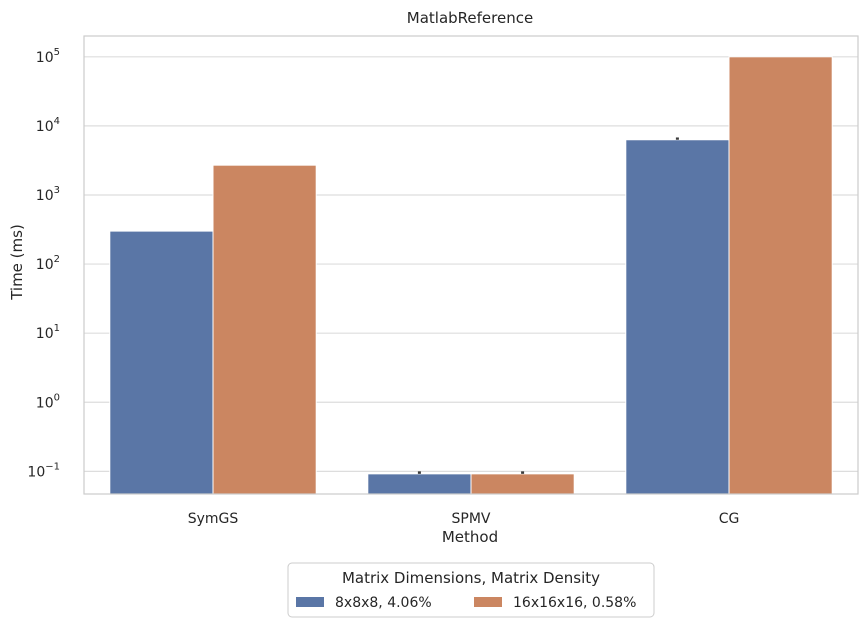 The height and width of the screenshot is (626, 867). Describe the element at coordinates (471, 578) in the screenshot. I see `legend-title: Matrix Dimensions, Matrix Density` at that location.